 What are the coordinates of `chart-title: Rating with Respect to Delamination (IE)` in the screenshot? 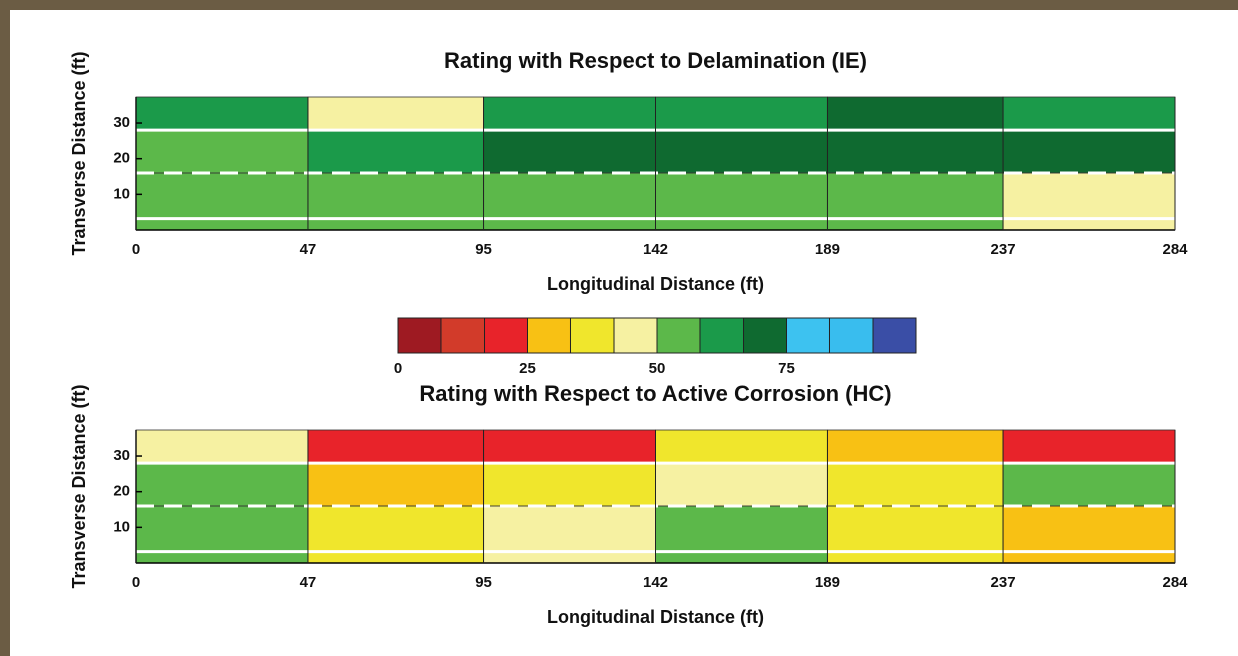 It's located at (655, 60).